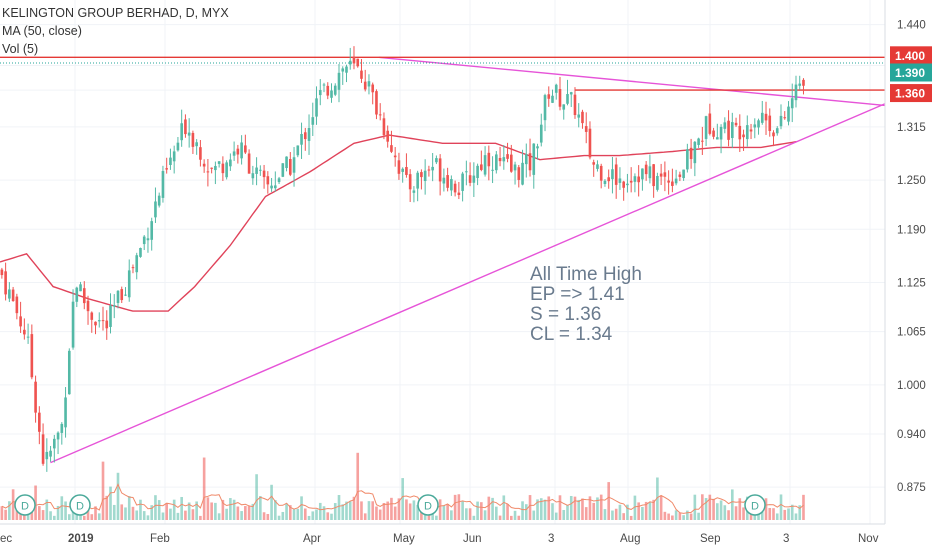 The height and width of the screenshot is (550, 932). What do you see at coordinates (428, 505) in the screenshot?
I see `dividend-marker: D` at bounding box center [428, 505].